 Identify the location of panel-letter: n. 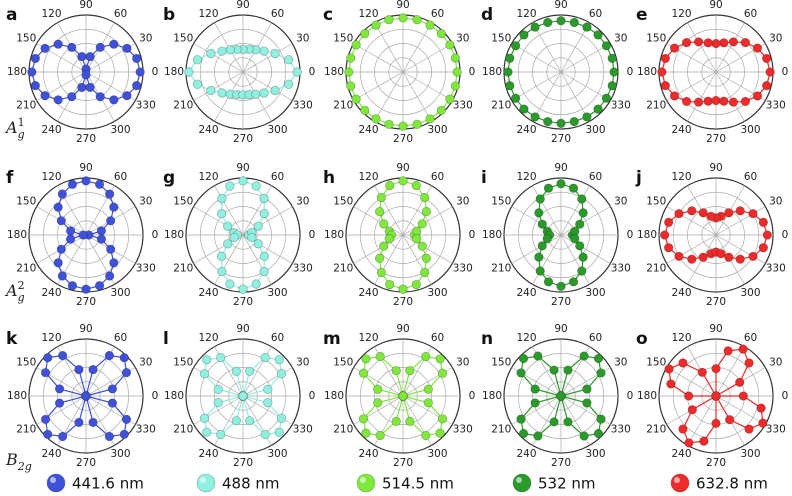
(487, 339).